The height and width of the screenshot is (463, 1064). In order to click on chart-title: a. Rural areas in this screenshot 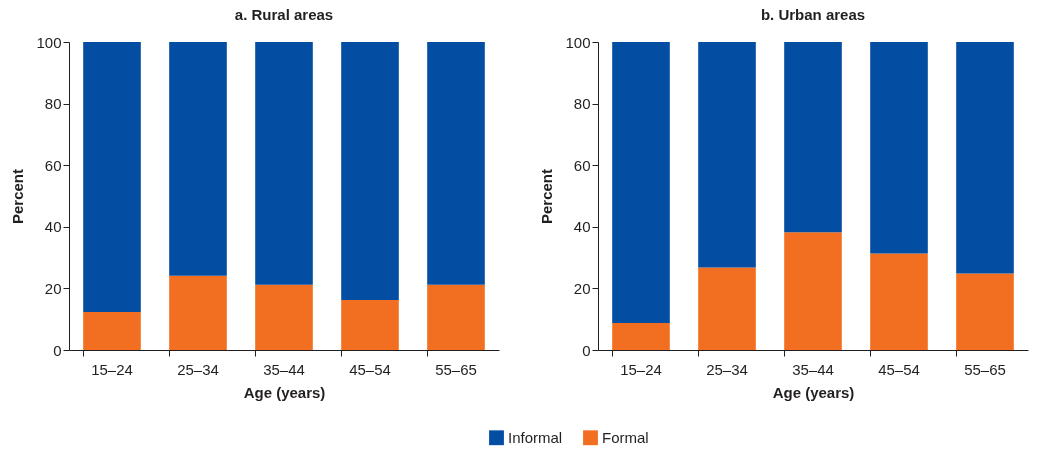, I will do `click(284, 14)`.